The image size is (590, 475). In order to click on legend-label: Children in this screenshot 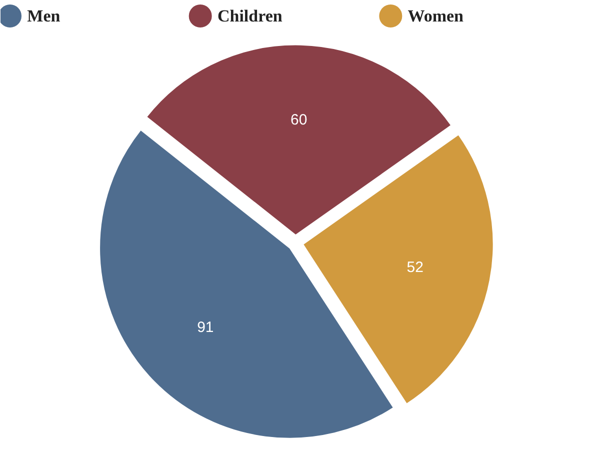, I will do `click(250, 16)`.